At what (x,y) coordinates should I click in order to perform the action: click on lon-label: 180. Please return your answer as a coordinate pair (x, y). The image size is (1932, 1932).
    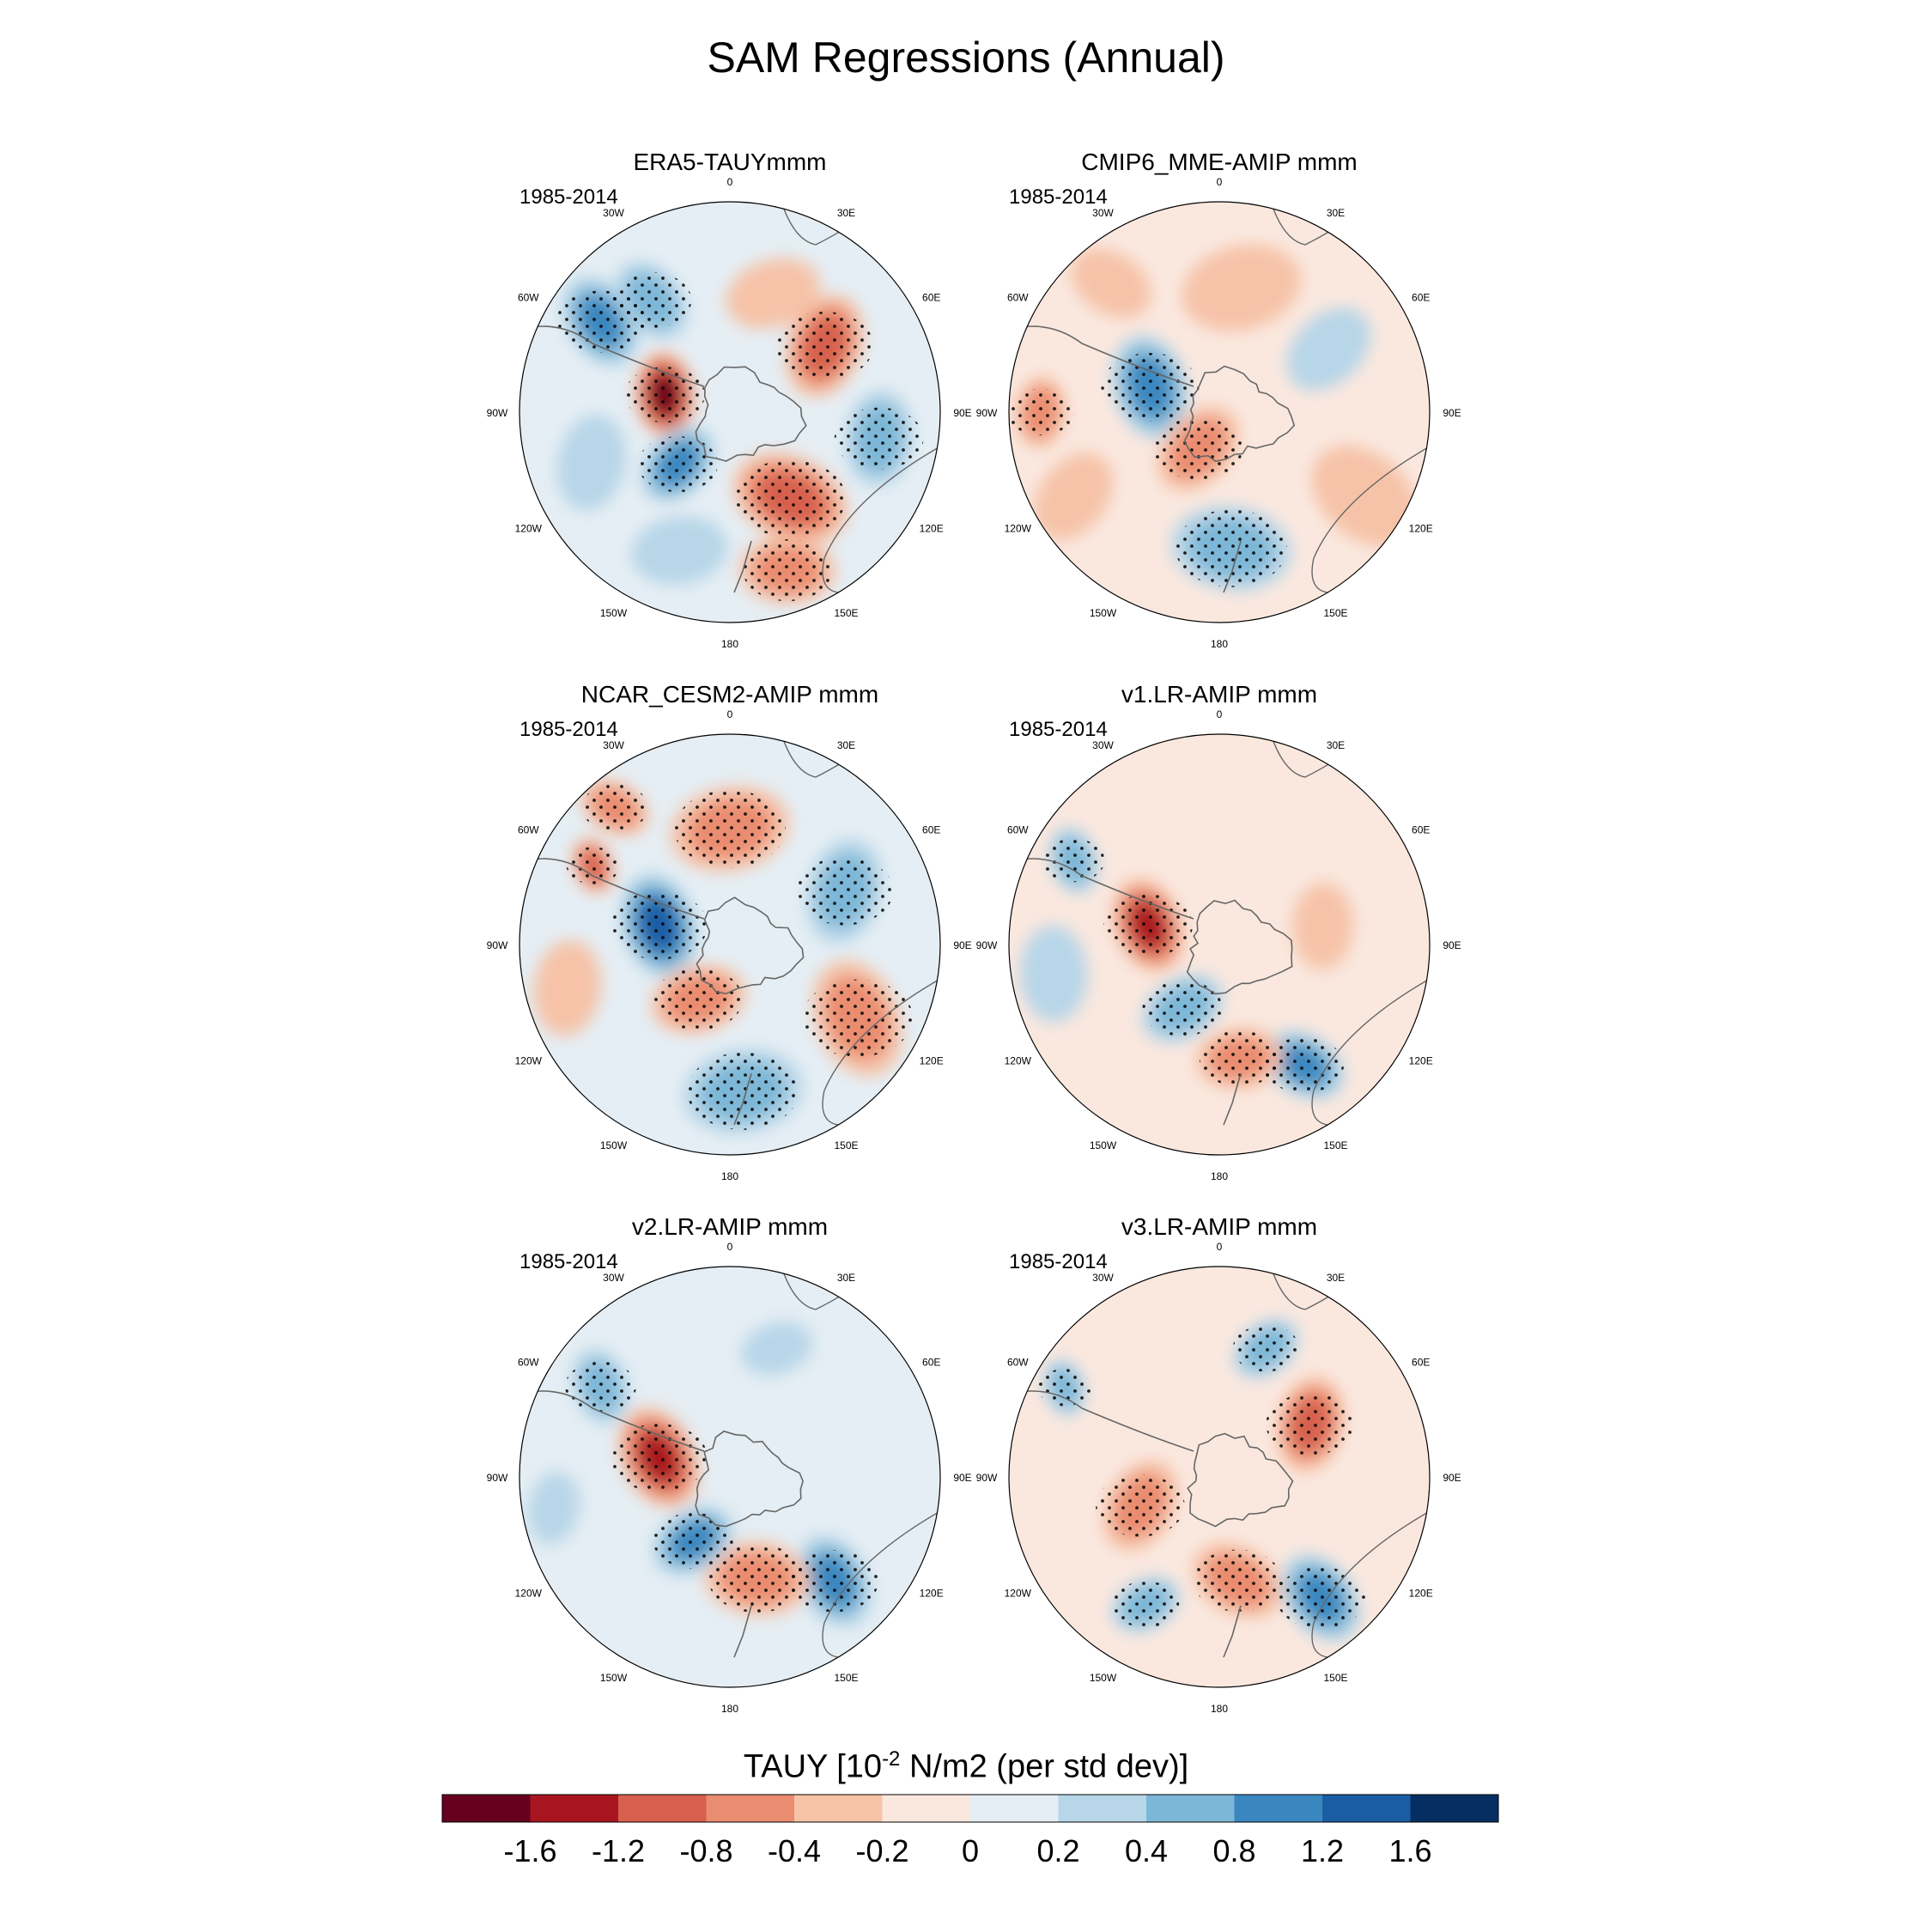
    Looking at the image, I should click on (729, 644).